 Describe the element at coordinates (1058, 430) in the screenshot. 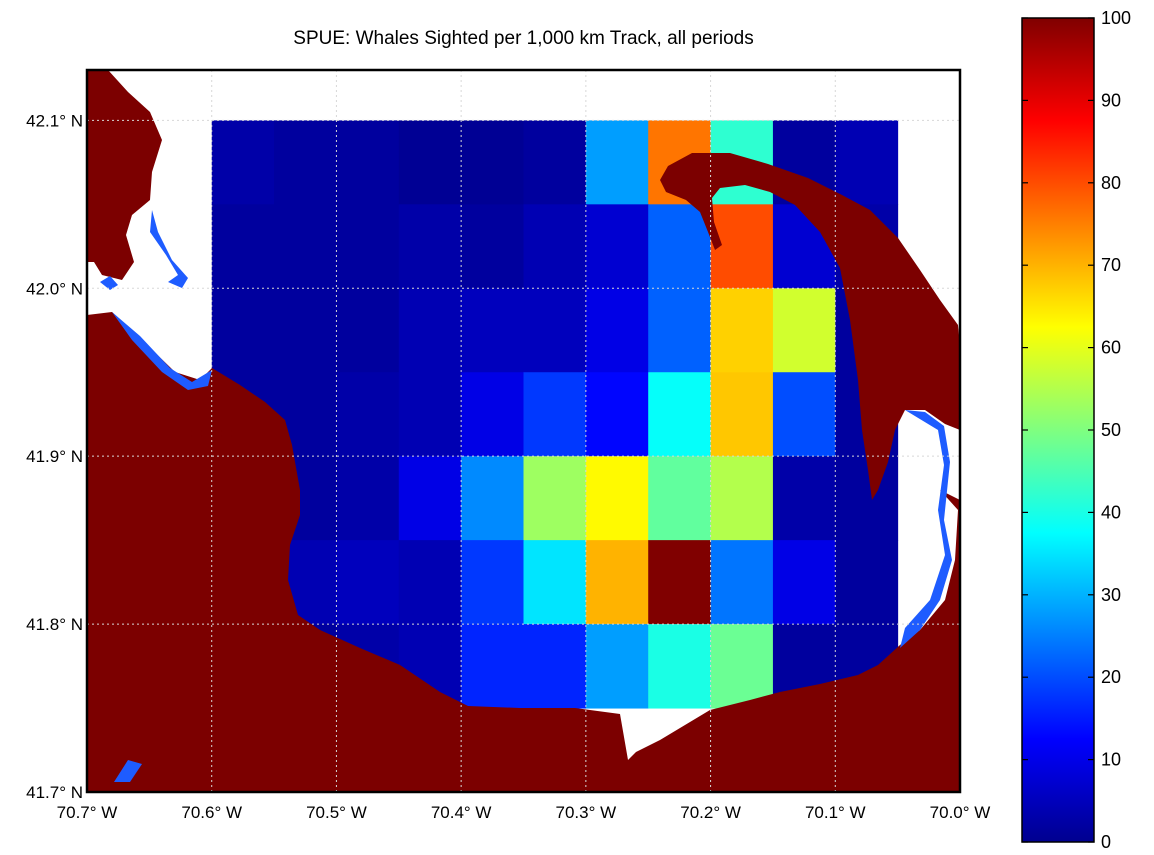

I see `colorbar-gradient` at that location.